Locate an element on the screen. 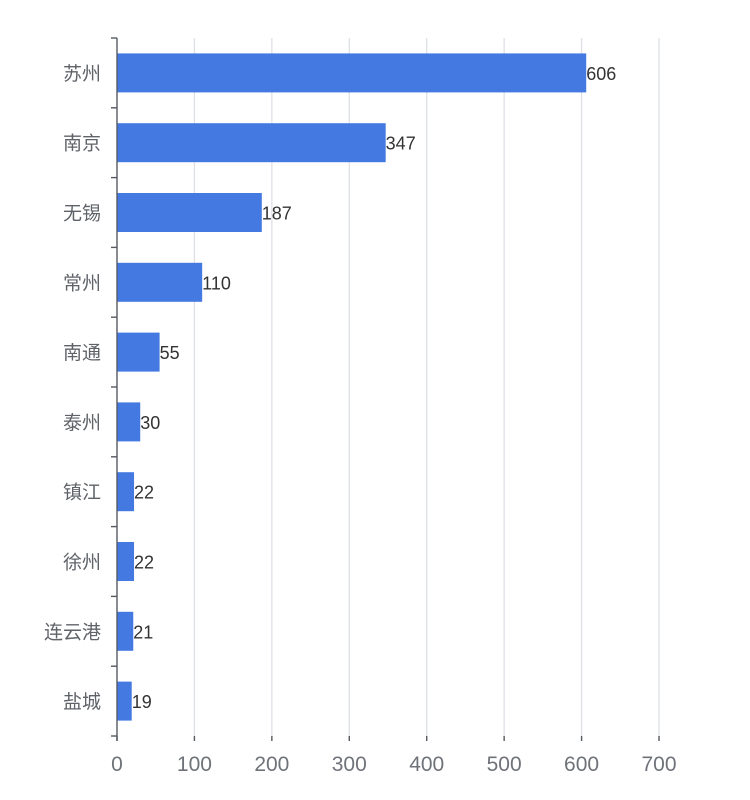 The image size is (750, 800). category-label: 南通 is located at coordinates (82, 353).